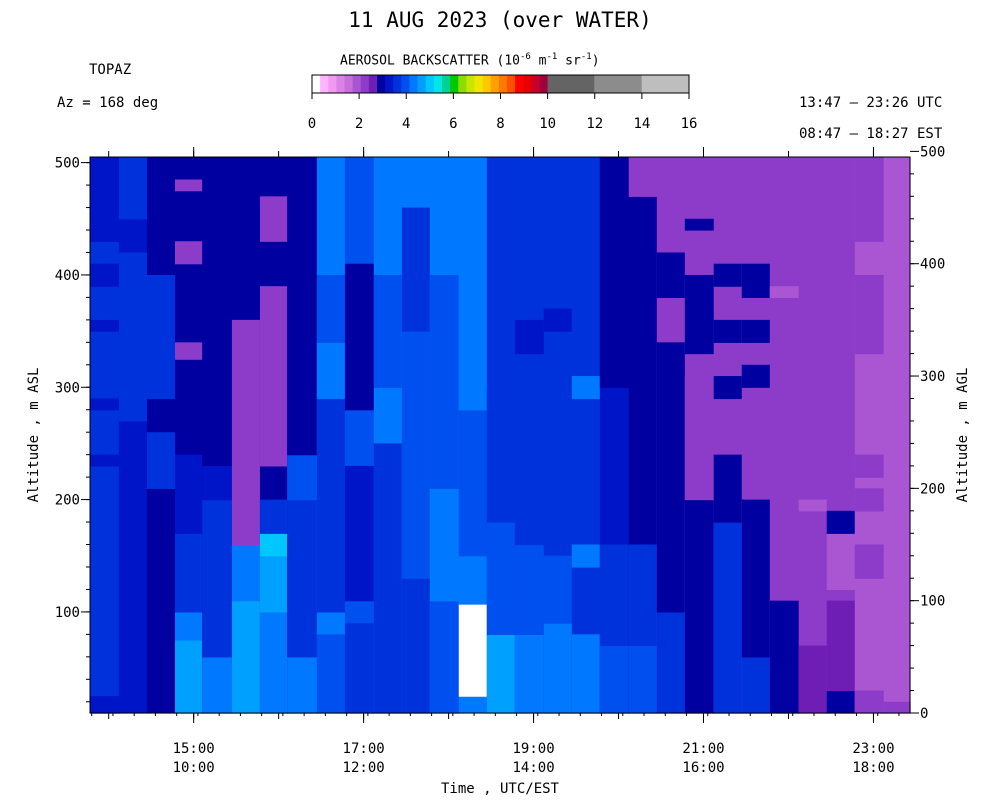 This screenshot has width=1000, height=800. I want to click on y-right-tick-label: 500, so click(932, 152).